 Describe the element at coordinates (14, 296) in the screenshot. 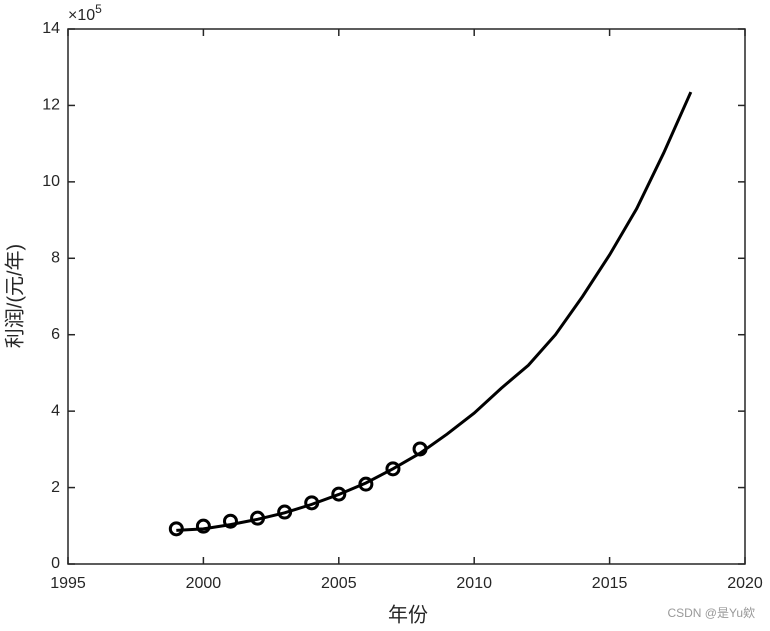

I see `y-axis-label: 利润/(元/年)` at that location.